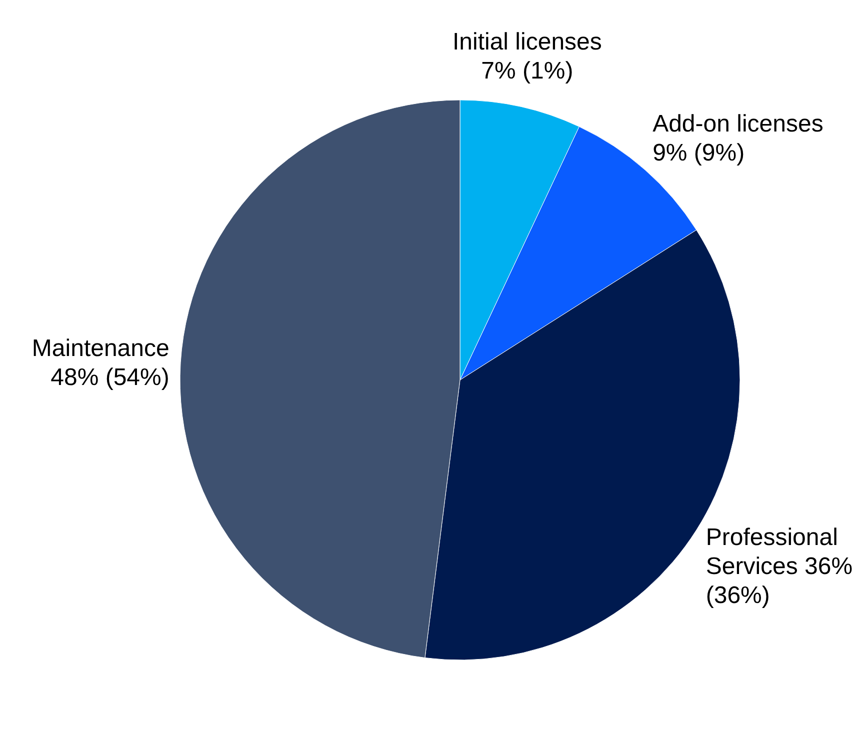 The image size is (866, 748). I want to click on slice-label: Maintenance, so click(101, 348).